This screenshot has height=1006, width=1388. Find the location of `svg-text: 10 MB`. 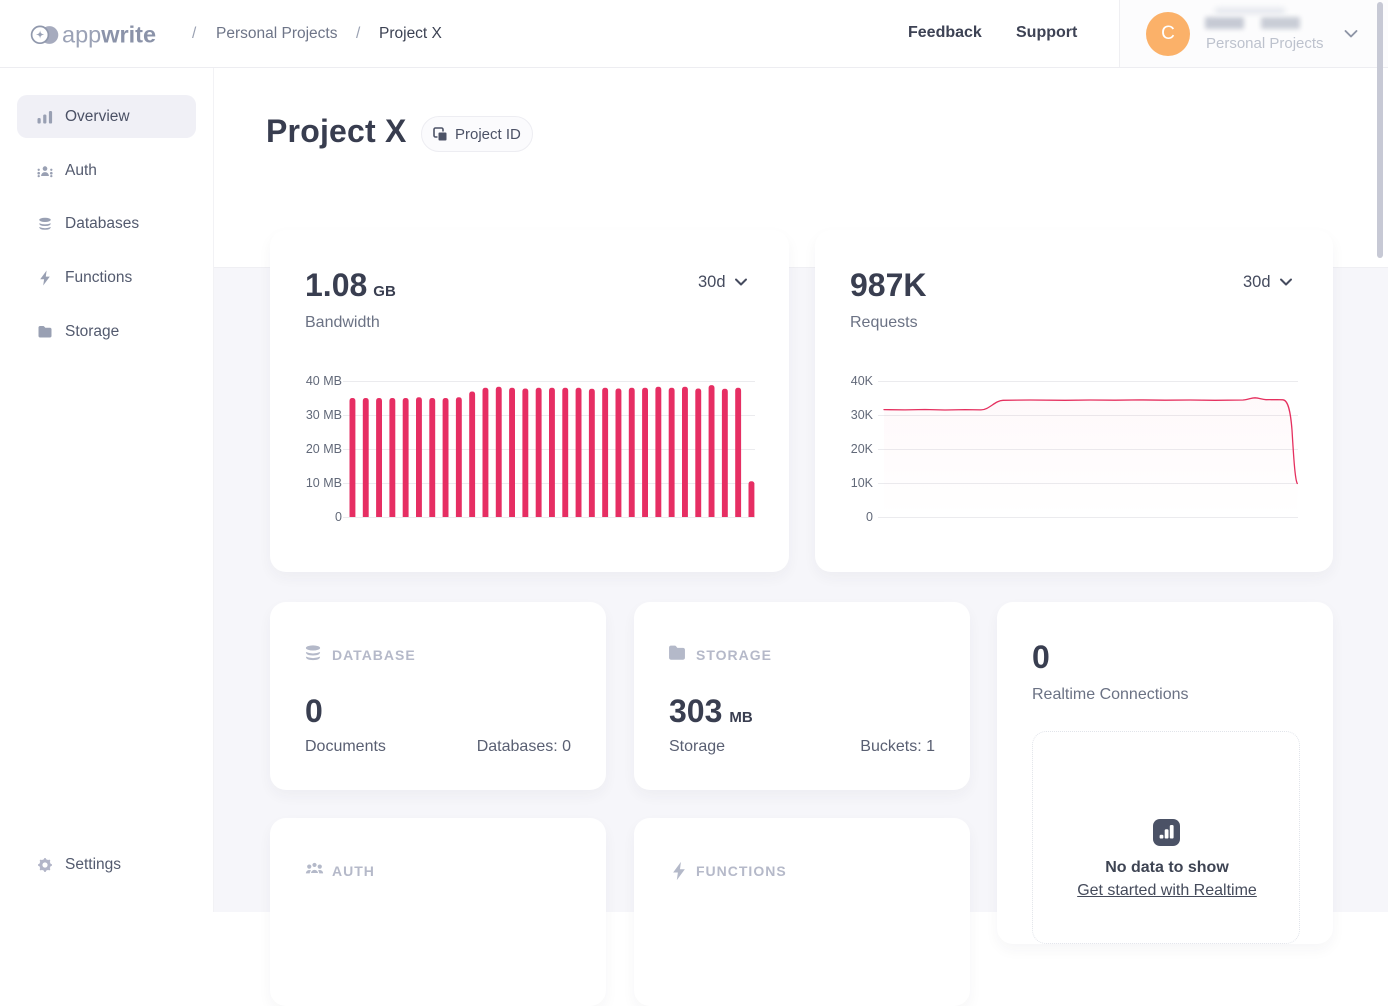

svg-text: 10 MB is located at coordinates (324, 483).